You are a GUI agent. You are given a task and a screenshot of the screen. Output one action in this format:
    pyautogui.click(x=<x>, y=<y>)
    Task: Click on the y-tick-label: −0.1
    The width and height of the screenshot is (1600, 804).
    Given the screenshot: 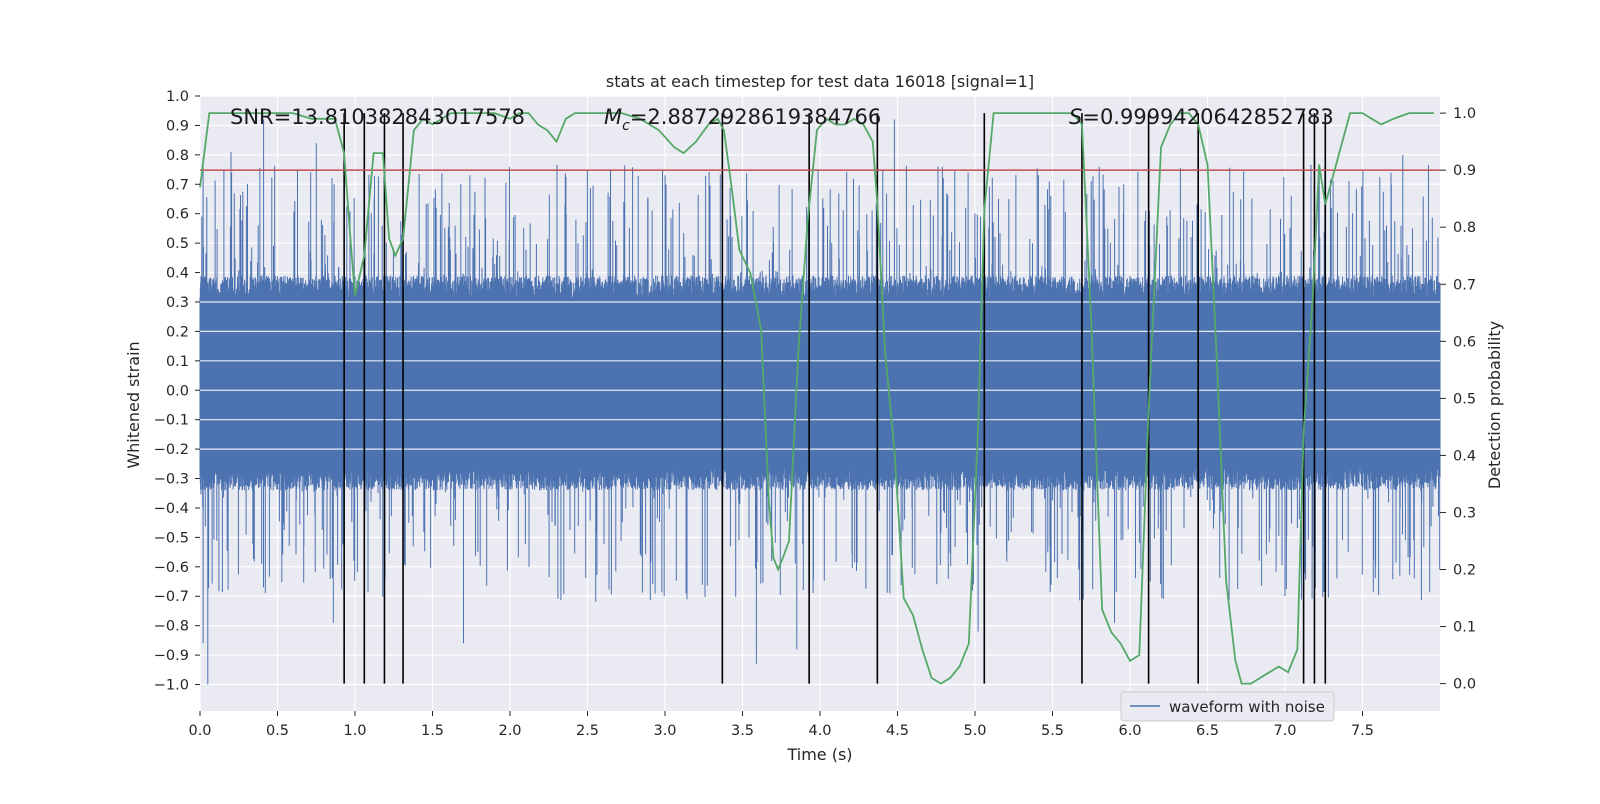 What is the action you would take?
    pyautogui.click(x=171, y=421)
    